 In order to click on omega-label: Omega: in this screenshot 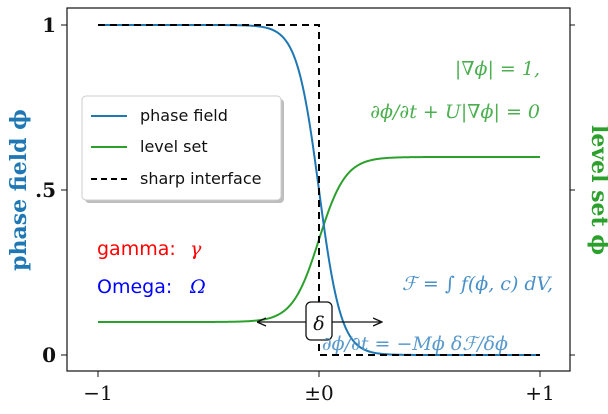, I will do `click(134, 287)`.